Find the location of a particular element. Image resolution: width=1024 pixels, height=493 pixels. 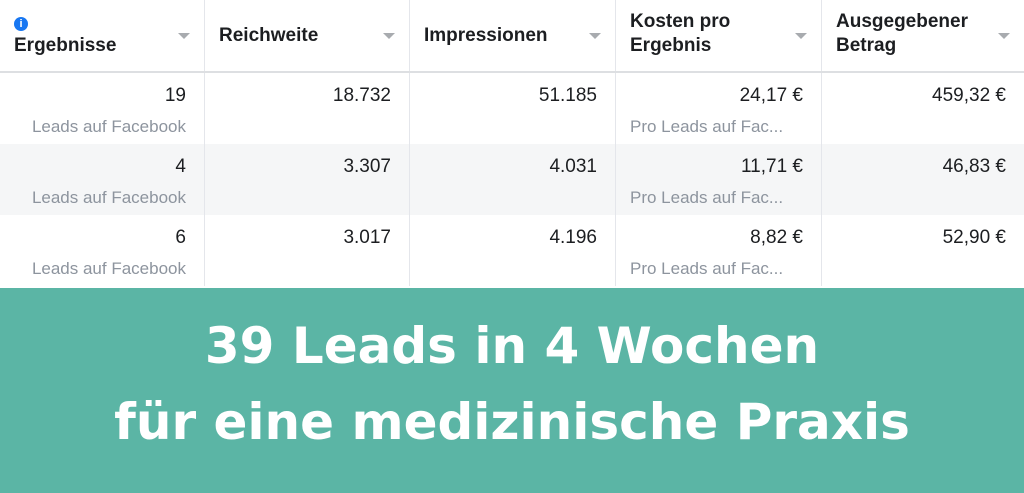

reach-value: 18.732 is located at coordinates (361, 95).